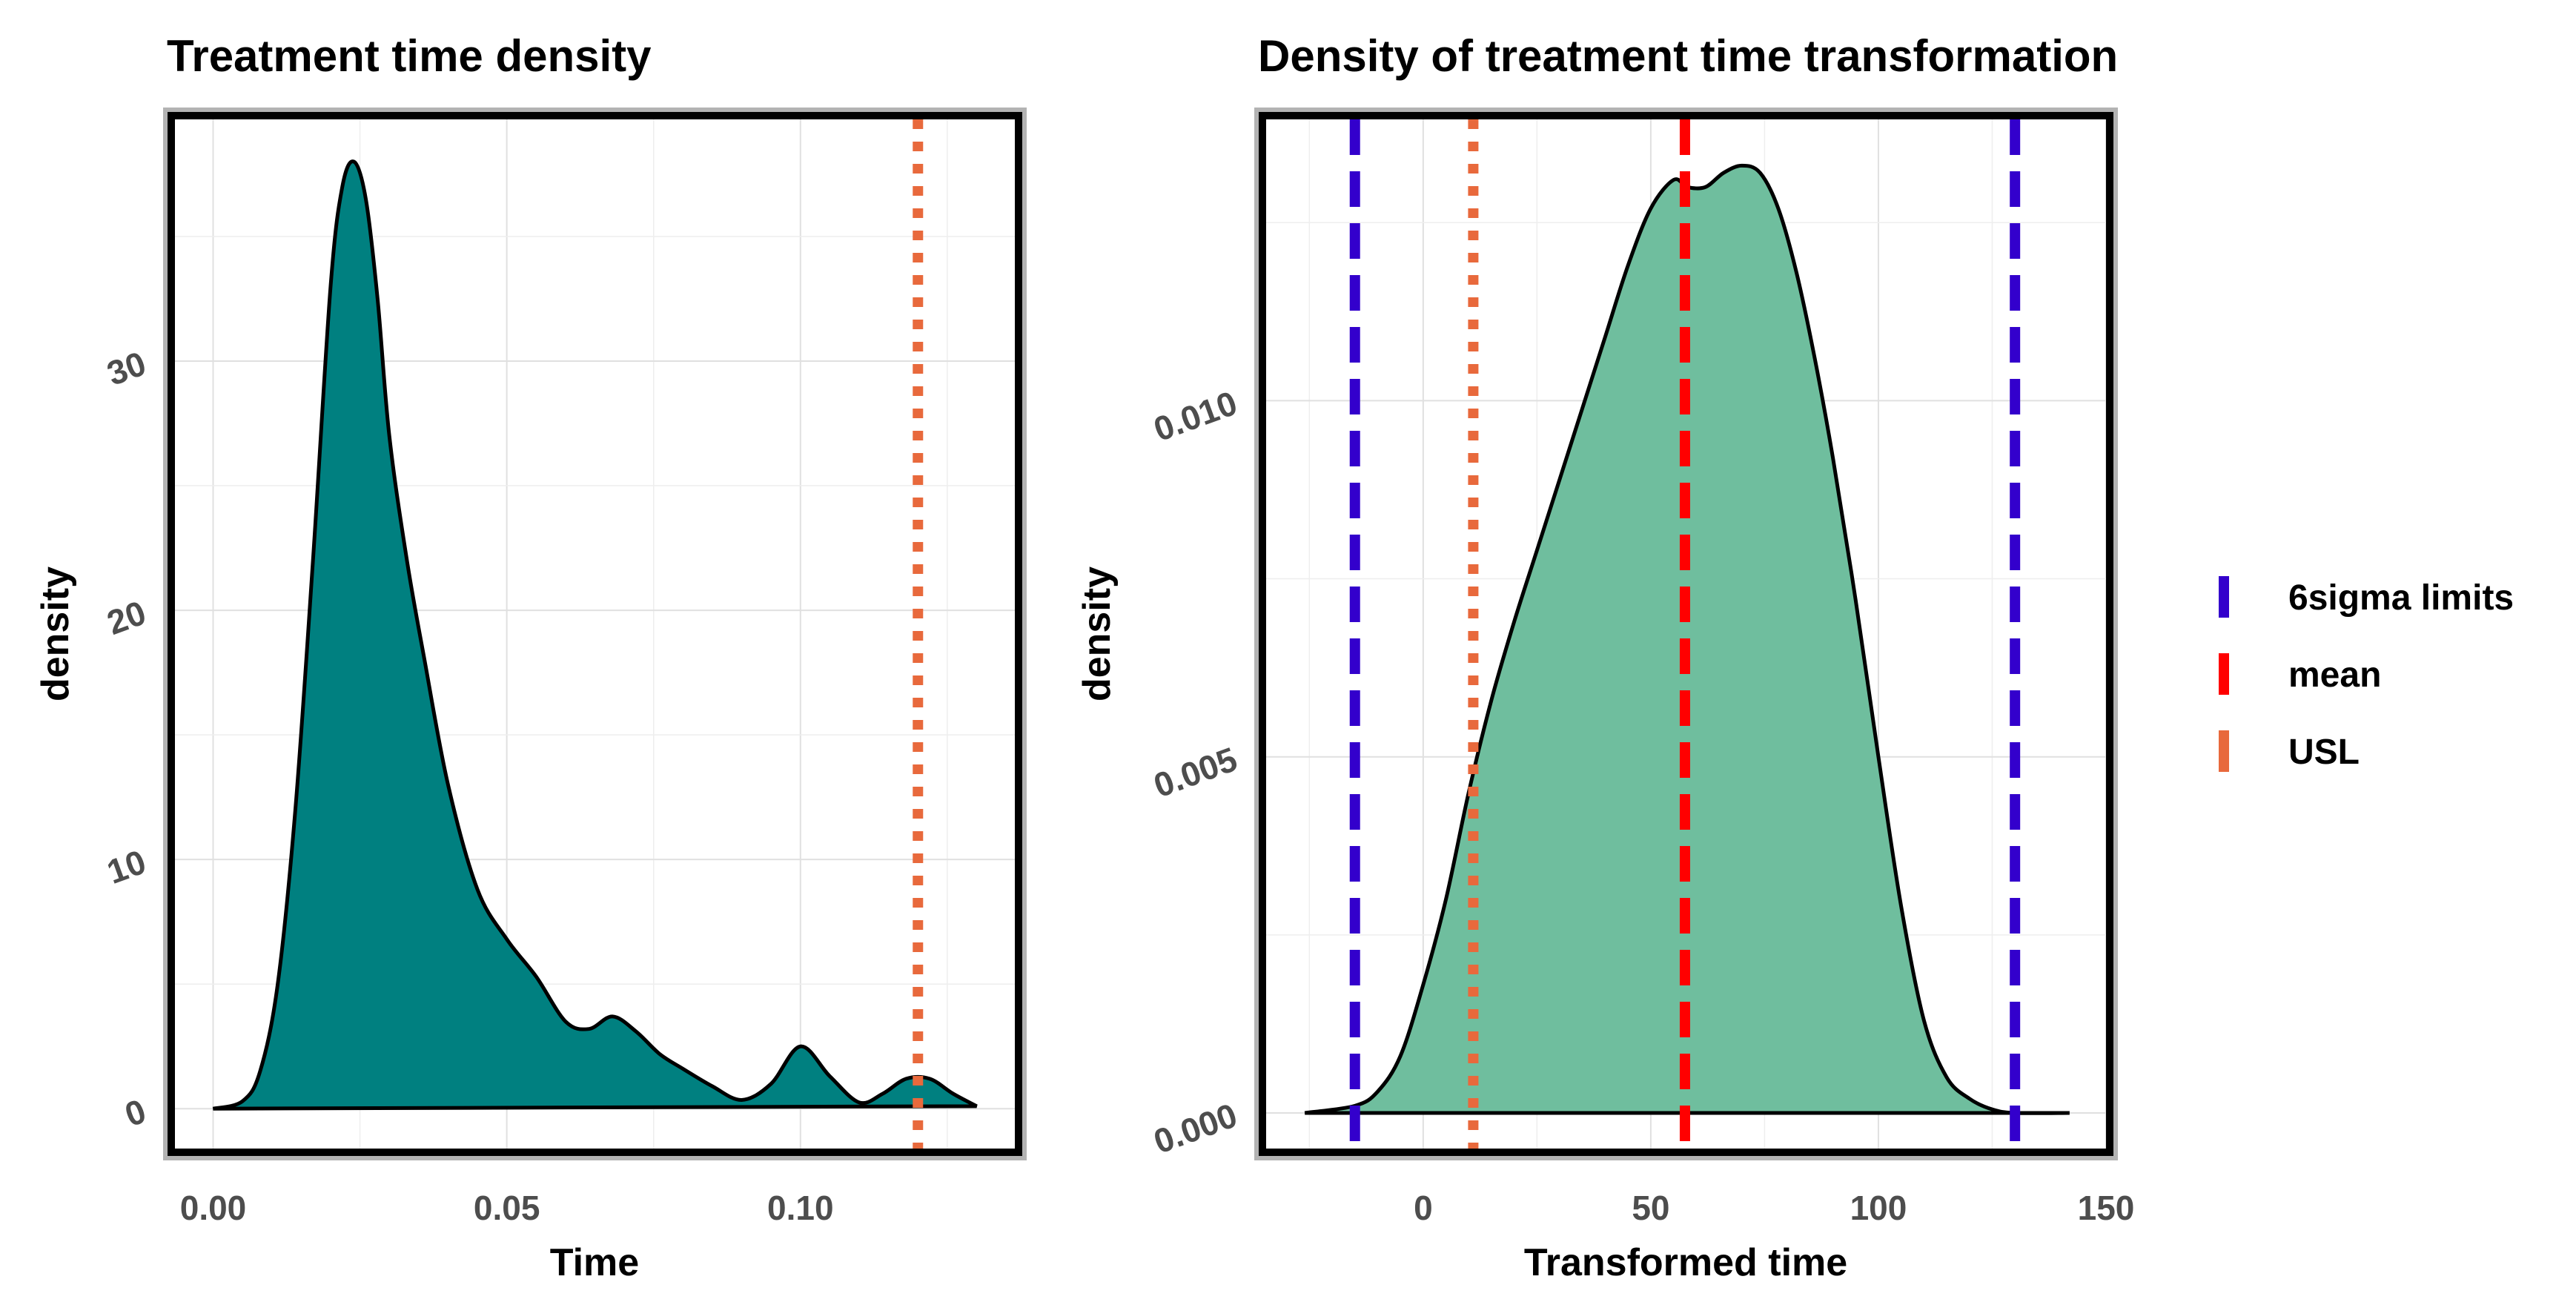 This screenshot has height=1305, width=2576. I want to click on x-tick-label: 0.00, so click(213, 1208).